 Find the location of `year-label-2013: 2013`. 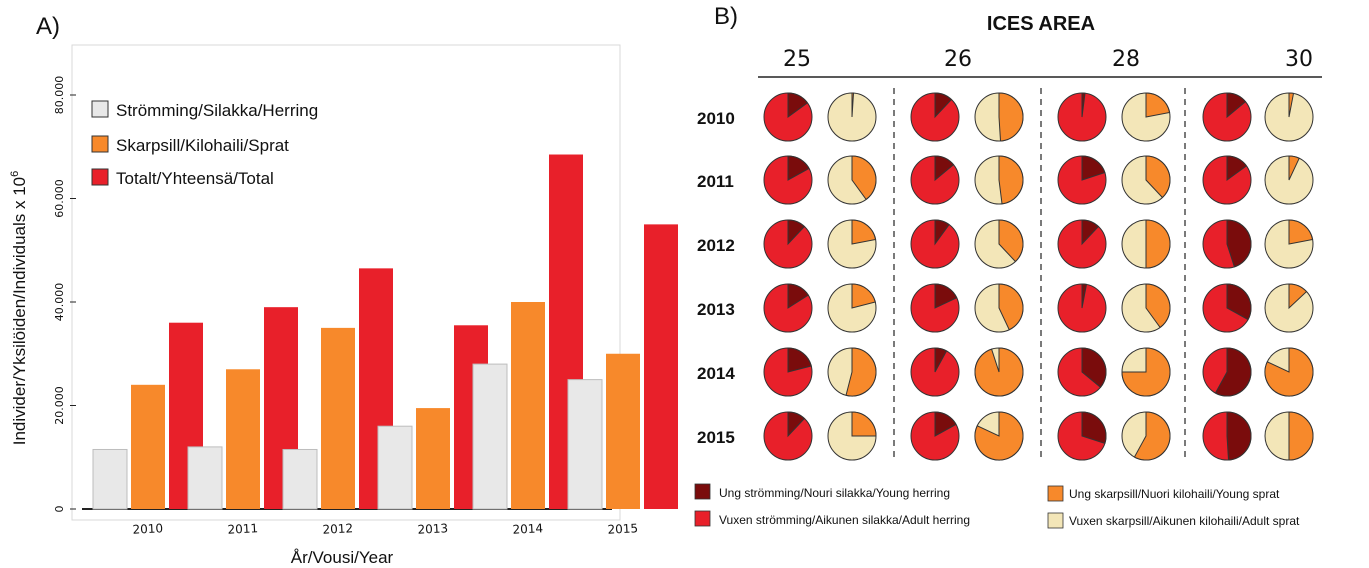

year-label-2013: 2013 is located at coordinates (716, 309).